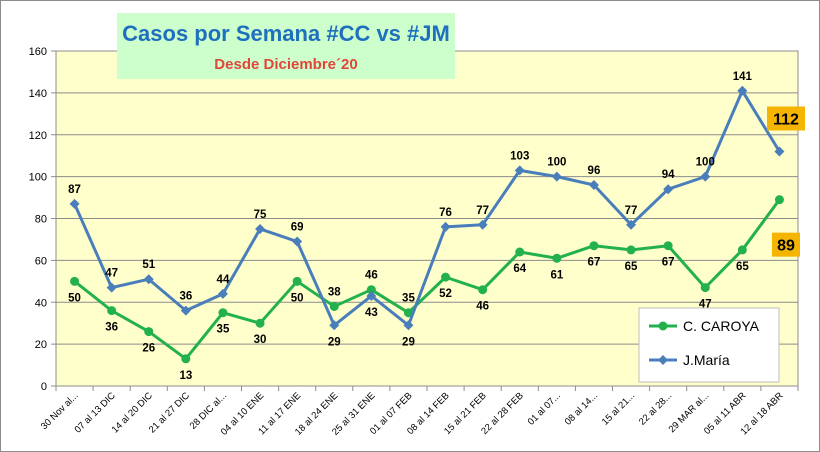 The height and width of the screenshot is (452, 820). What do you see at coordinates (334, 342) in the screenshot?
I see `data-label: 29` at bounding box center [334, 342].